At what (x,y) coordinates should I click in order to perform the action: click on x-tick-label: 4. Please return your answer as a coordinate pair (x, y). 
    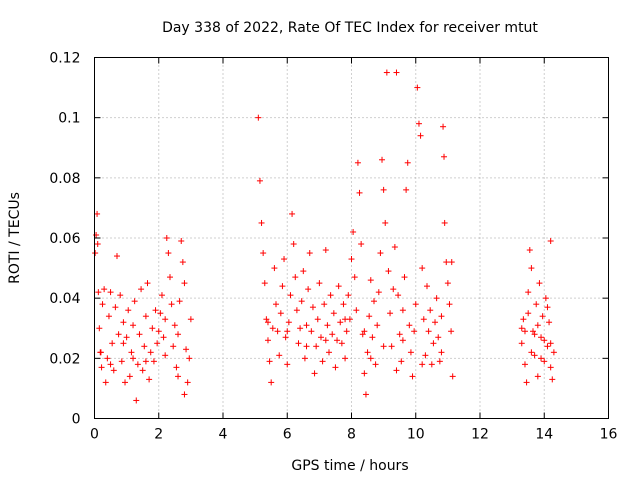
    Looking at the image, I should click on (223, 435).